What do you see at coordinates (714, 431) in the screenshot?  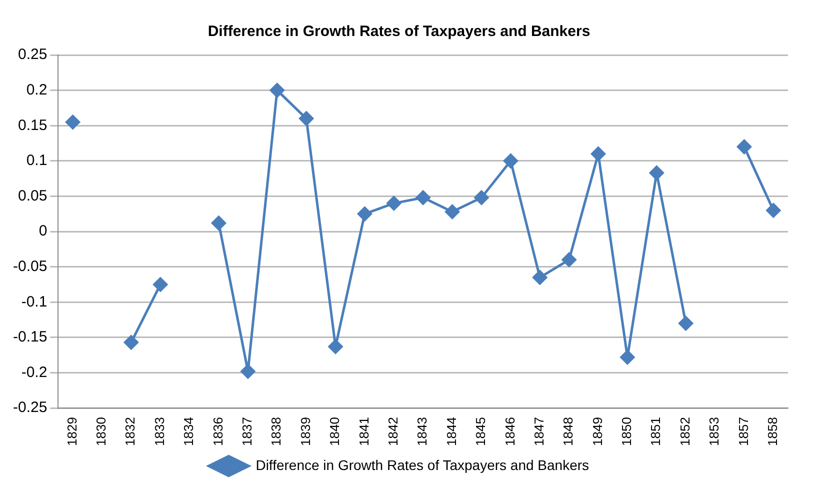 I see `x-tick-label: 1853` at bounding box center [714, 431].